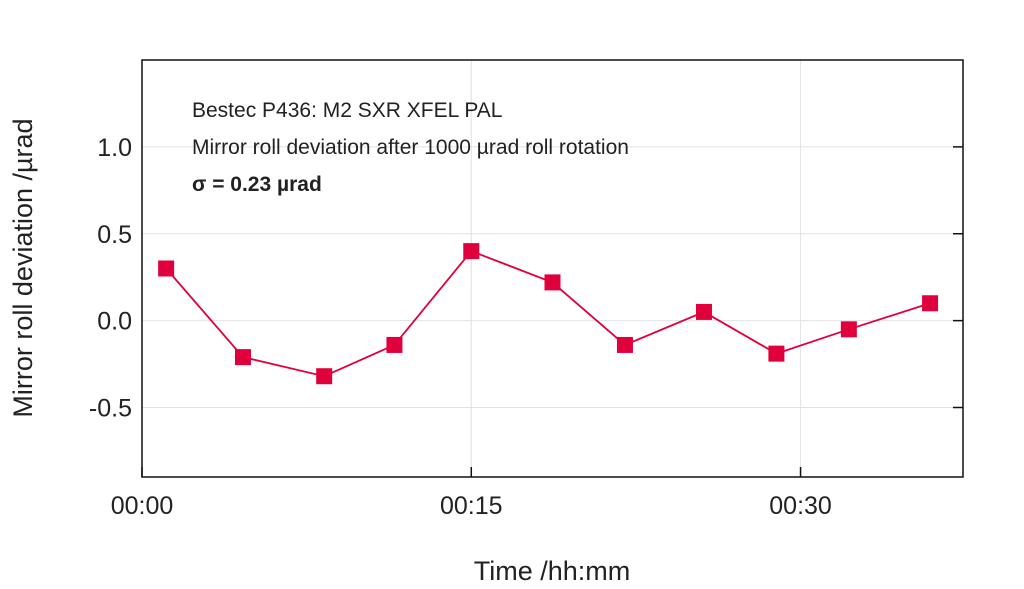 The width and height of the screenshot is (1024, 589). I want to click on x-tick-label: 00:30, so click(800, 506).